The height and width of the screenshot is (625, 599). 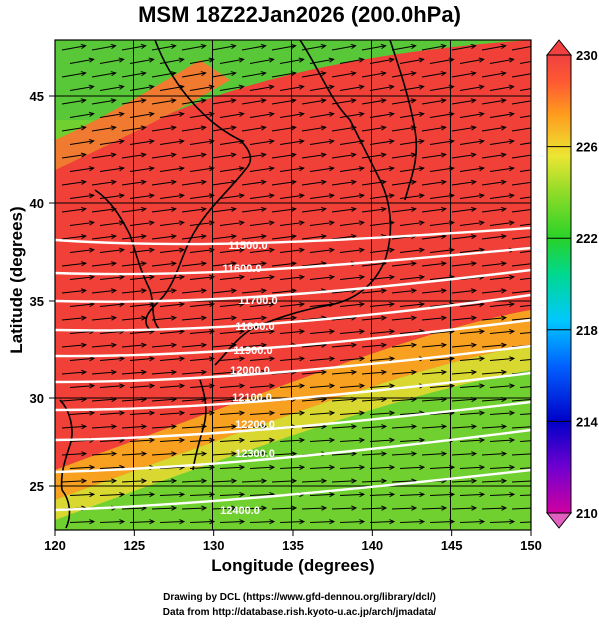 I want to click on y-axis-label: Latitude (degrees), so click(x=16, y=280).